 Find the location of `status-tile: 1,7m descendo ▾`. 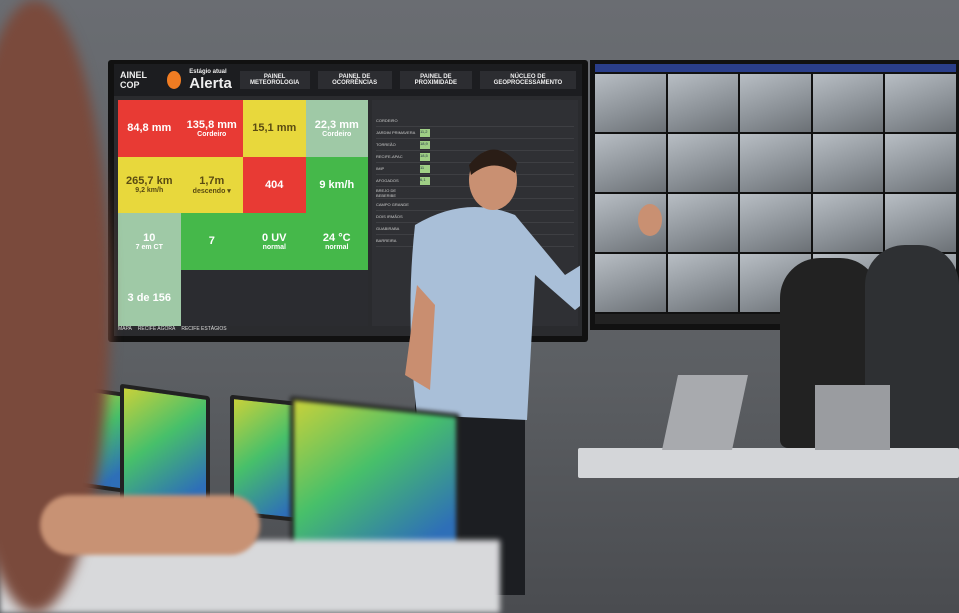

status-tile: 1,7m descendo ▾ is located at coordinates (211, 184).